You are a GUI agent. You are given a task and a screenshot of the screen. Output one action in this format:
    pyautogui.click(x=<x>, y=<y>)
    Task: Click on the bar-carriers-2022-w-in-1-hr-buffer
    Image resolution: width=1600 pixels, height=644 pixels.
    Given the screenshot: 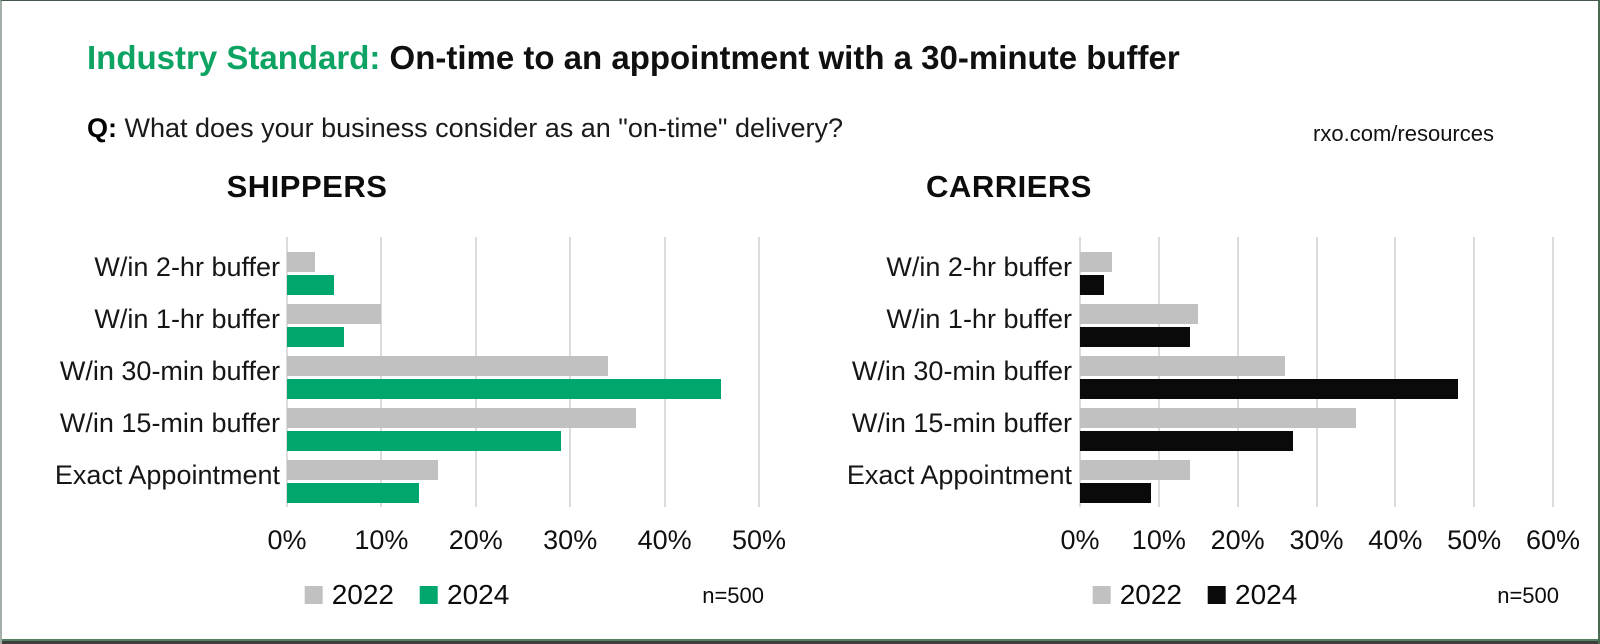 What is the action you would take?
    pyautogui.click(x=1139, y=314)
    